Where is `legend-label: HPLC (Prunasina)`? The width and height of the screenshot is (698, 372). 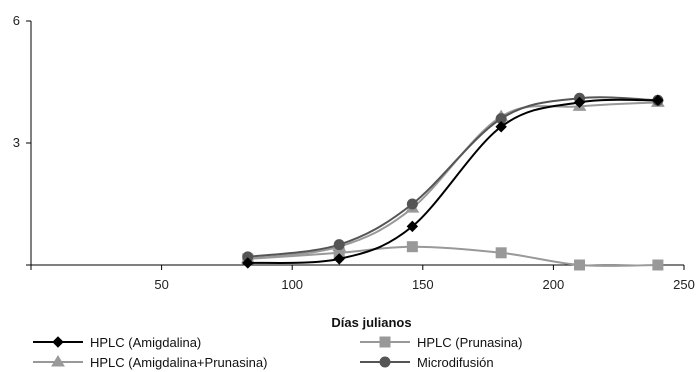
legend-label: HPLC (Prunasina) is located at coordinates (470, 342).